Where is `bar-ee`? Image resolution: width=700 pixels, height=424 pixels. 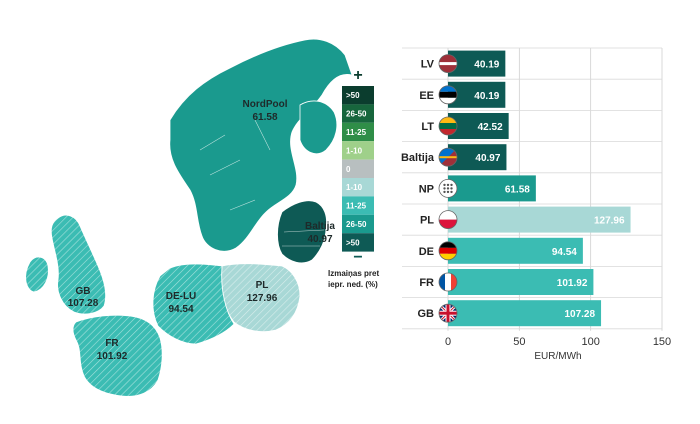
bar-ee is located at coordinates (477, 94).